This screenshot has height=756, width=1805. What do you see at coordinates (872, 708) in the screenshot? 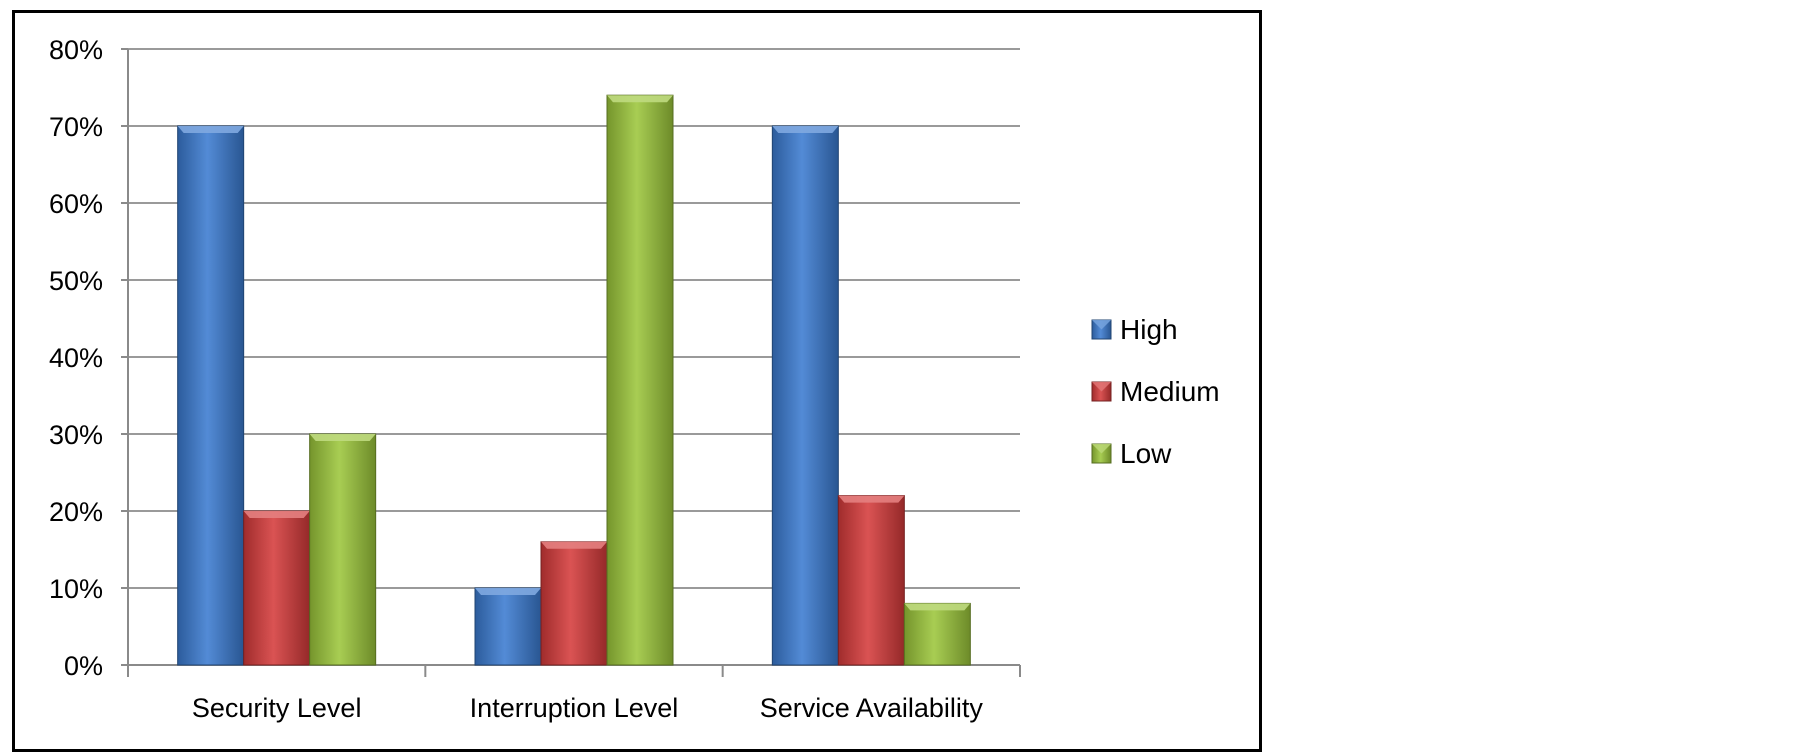
I see `x-tick-label: Service Availability` at bounding box center [872, 708].